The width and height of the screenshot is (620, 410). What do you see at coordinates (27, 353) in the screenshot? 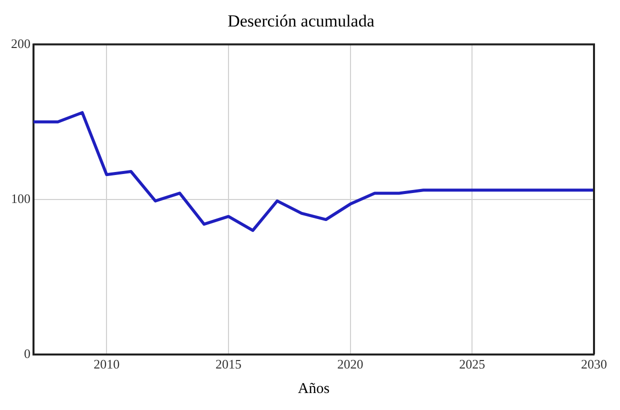
I see `y-tick-label: 0` at bounding box center [27, 353].